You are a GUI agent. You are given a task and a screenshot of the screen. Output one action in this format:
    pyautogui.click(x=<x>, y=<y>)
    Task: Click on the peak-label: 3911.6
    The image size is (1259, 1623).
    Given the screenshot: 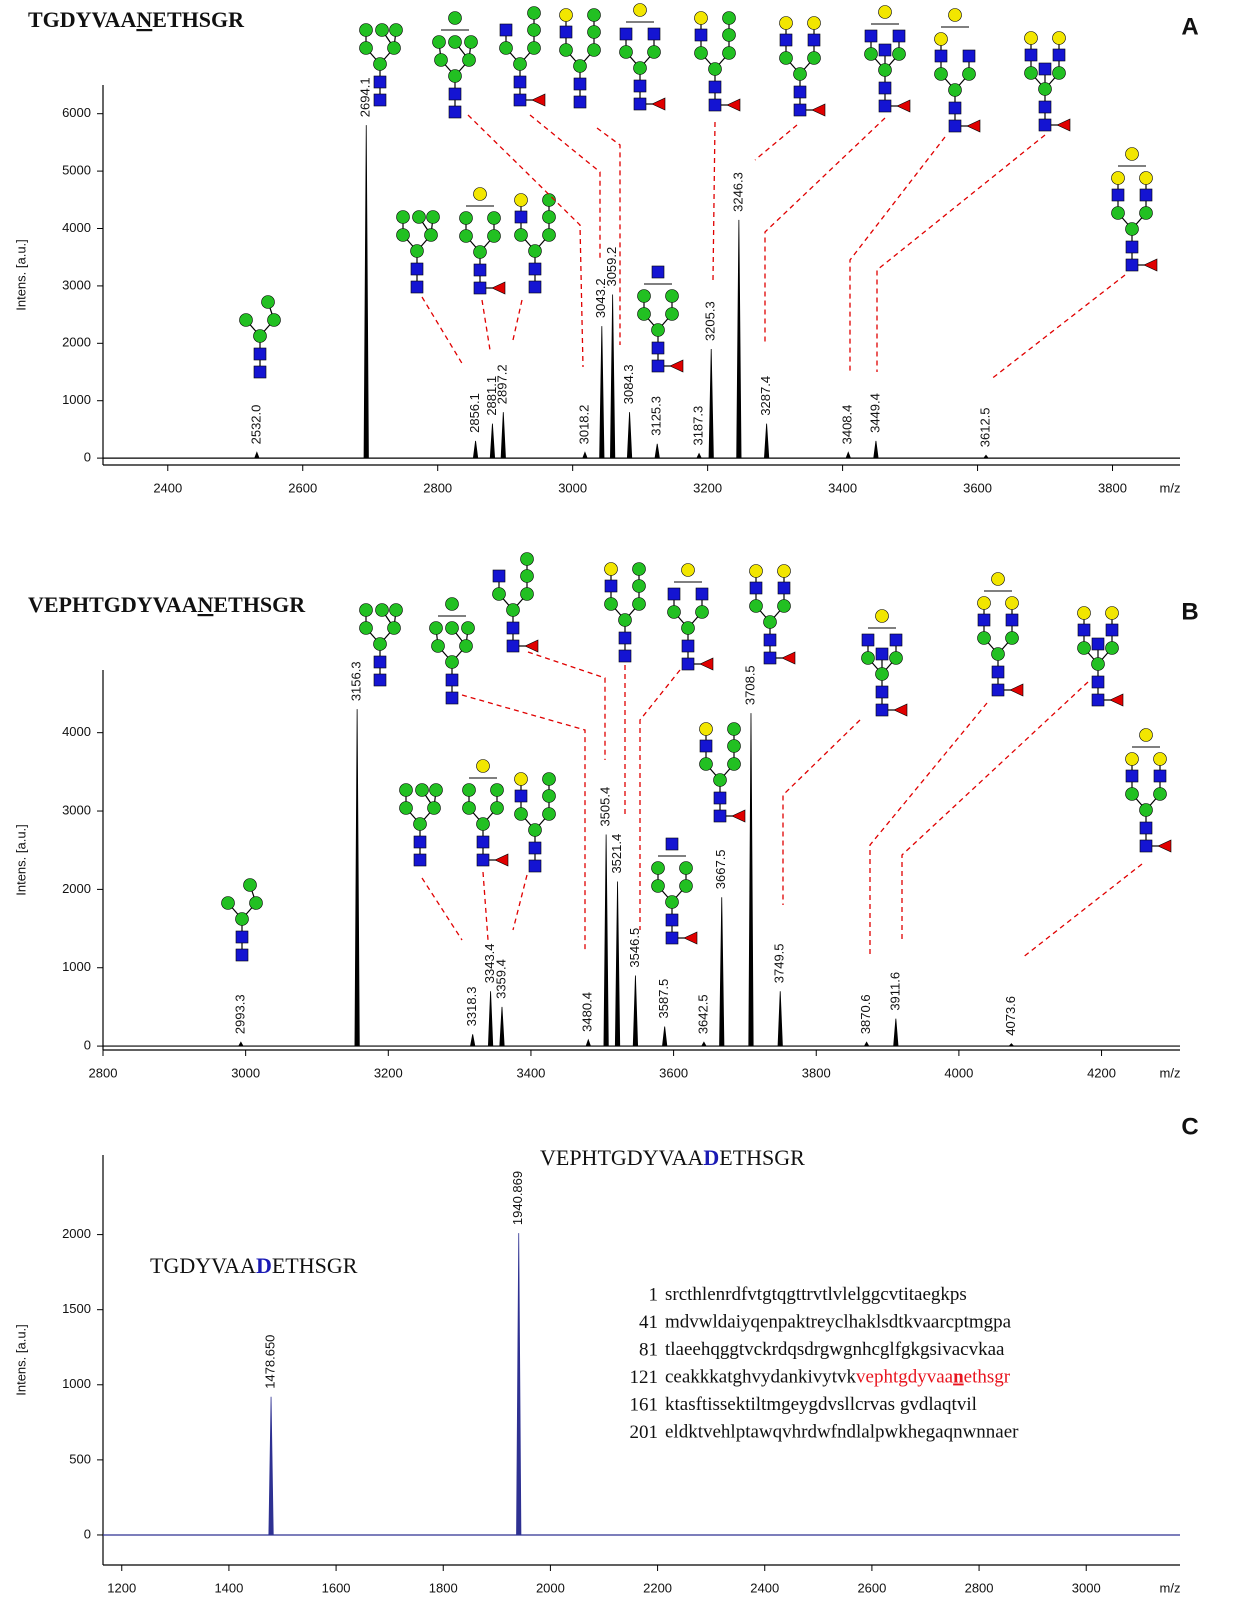 What is the action you would take?
    pyautogui.click(x=894, y=991)
    